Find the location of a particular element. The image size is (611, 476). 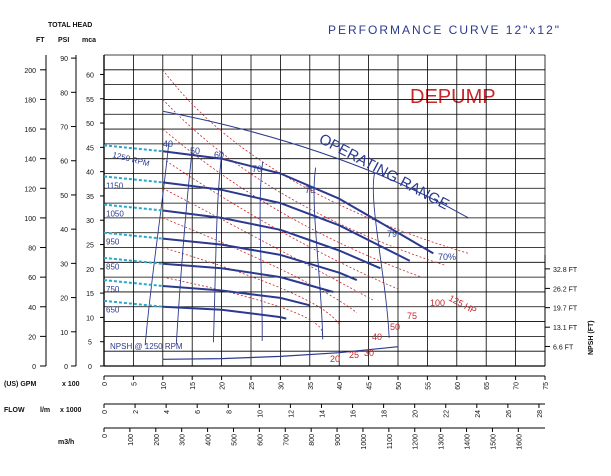

mca-tick-label: 30 is located at coordinates (90, 221).